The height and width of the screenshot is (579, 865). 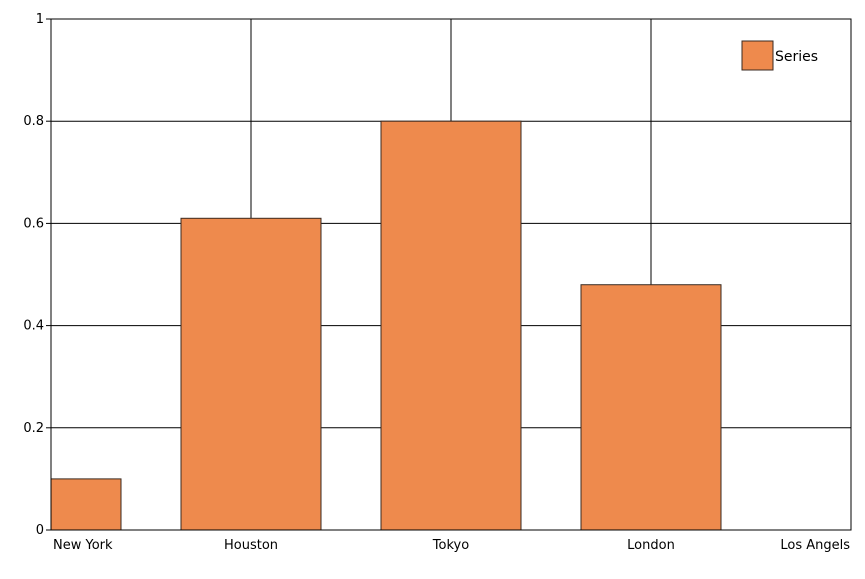 I want to click on y-tick-label: 1, so click(x=40, y=19).